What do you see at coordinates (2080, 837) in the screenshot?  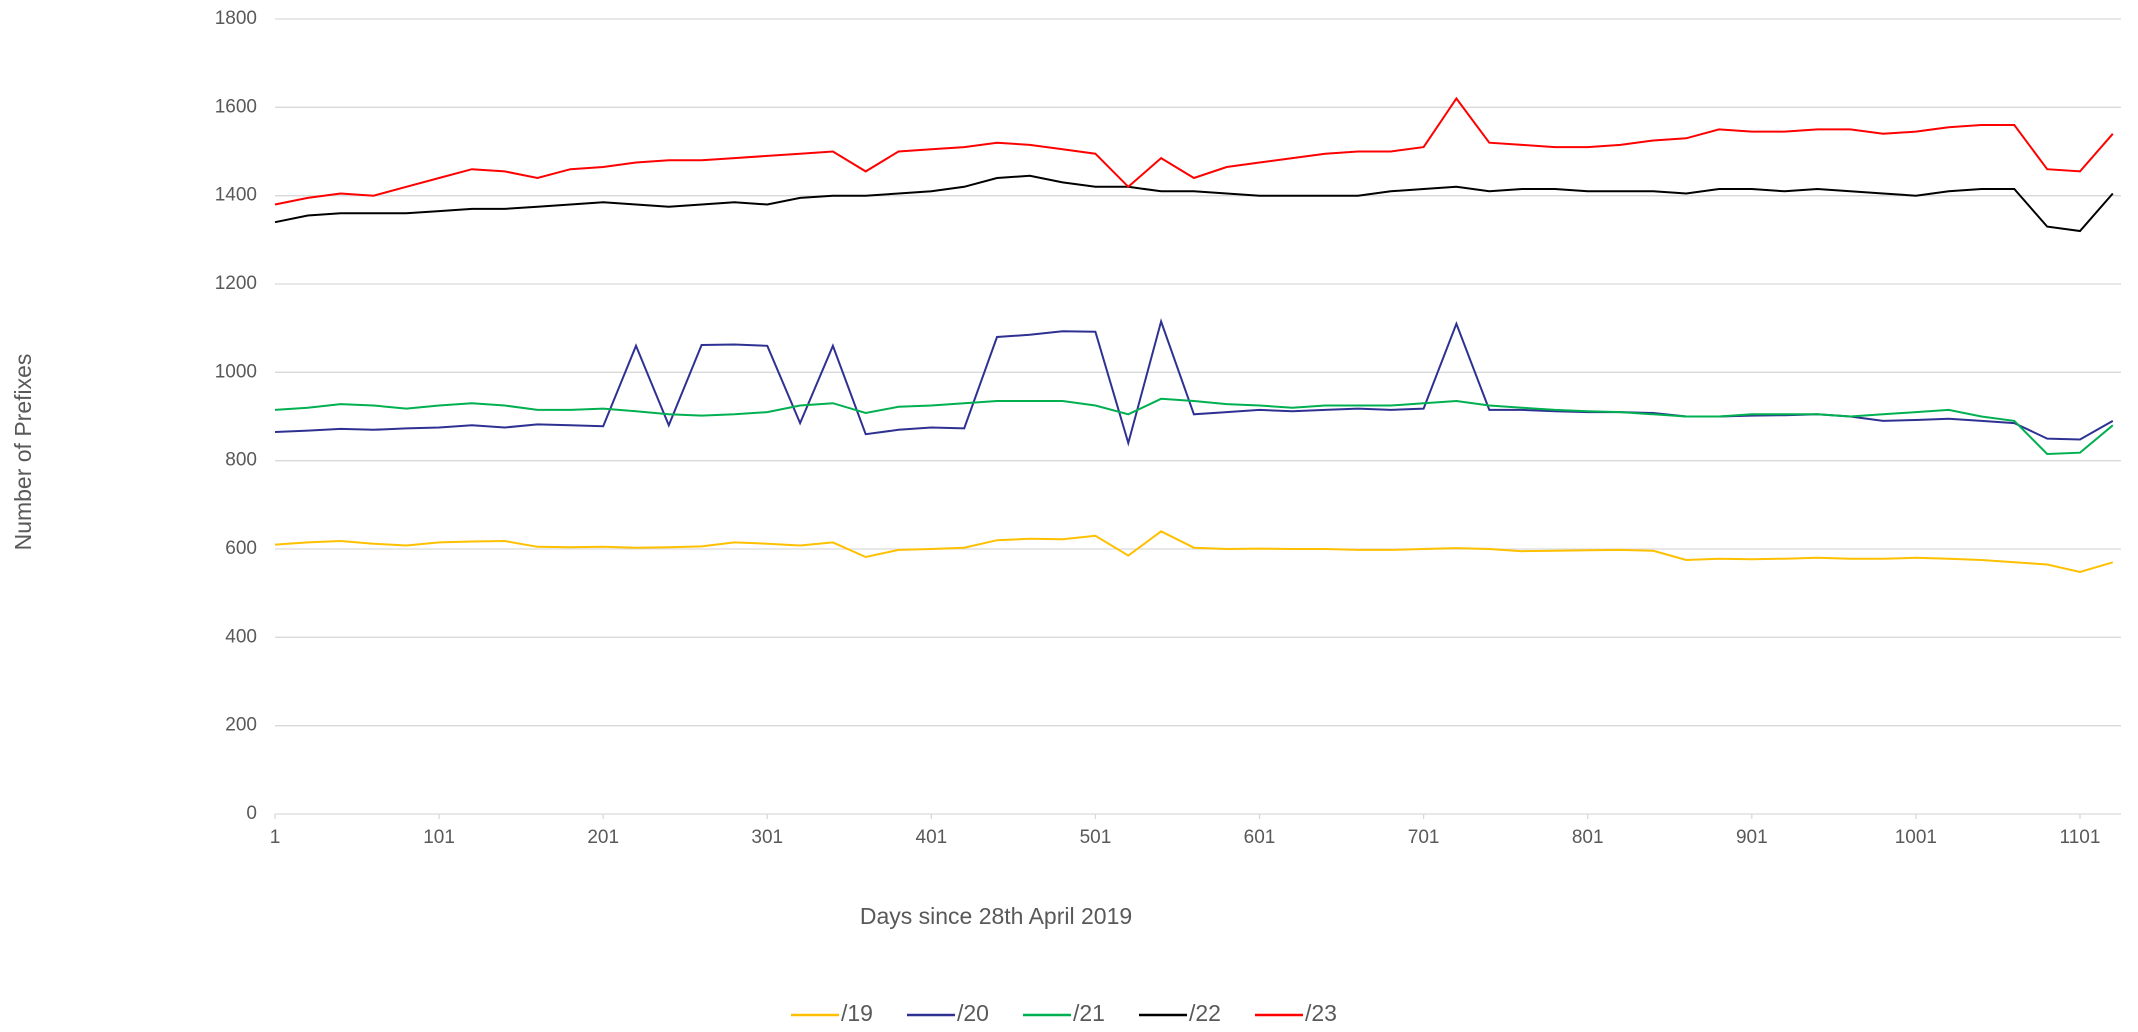 I see `x-tick-label: 1101` at bounding box center [2080, 837].